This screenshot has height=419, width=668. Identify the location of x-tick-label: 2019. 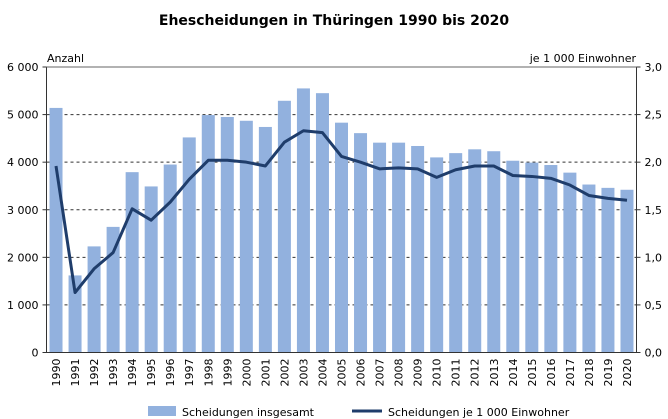
(608, 373).